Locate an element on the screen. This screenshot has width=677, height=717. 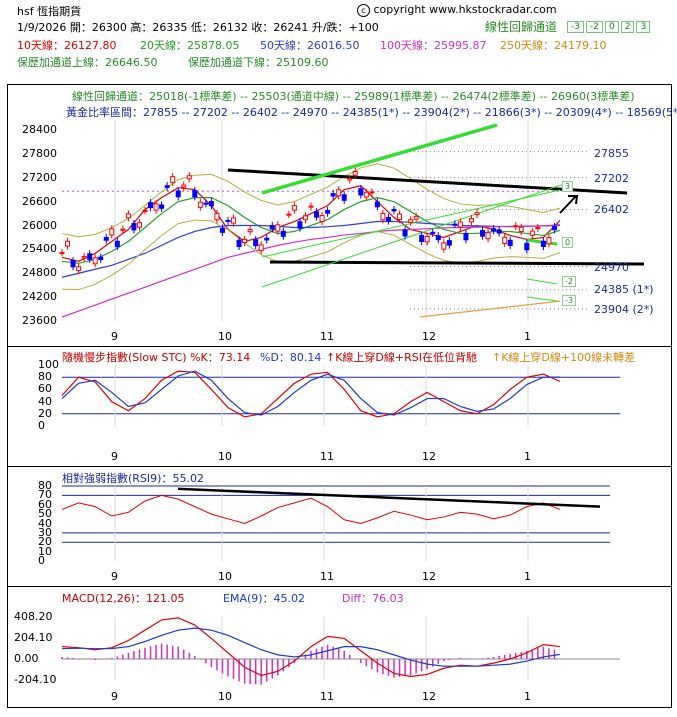
price-x-tick: 1 is located at coordinates (527, 336).